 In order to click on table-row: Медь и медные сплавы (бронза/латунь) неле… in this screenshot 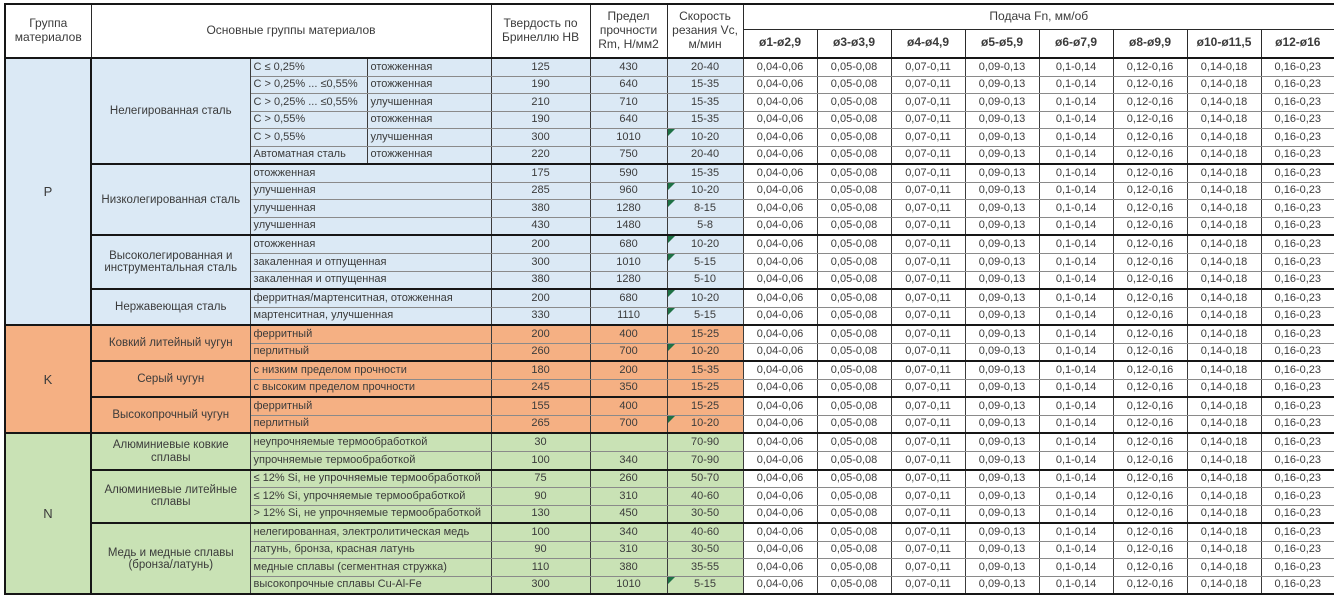, I will do `click(669, 558)`.